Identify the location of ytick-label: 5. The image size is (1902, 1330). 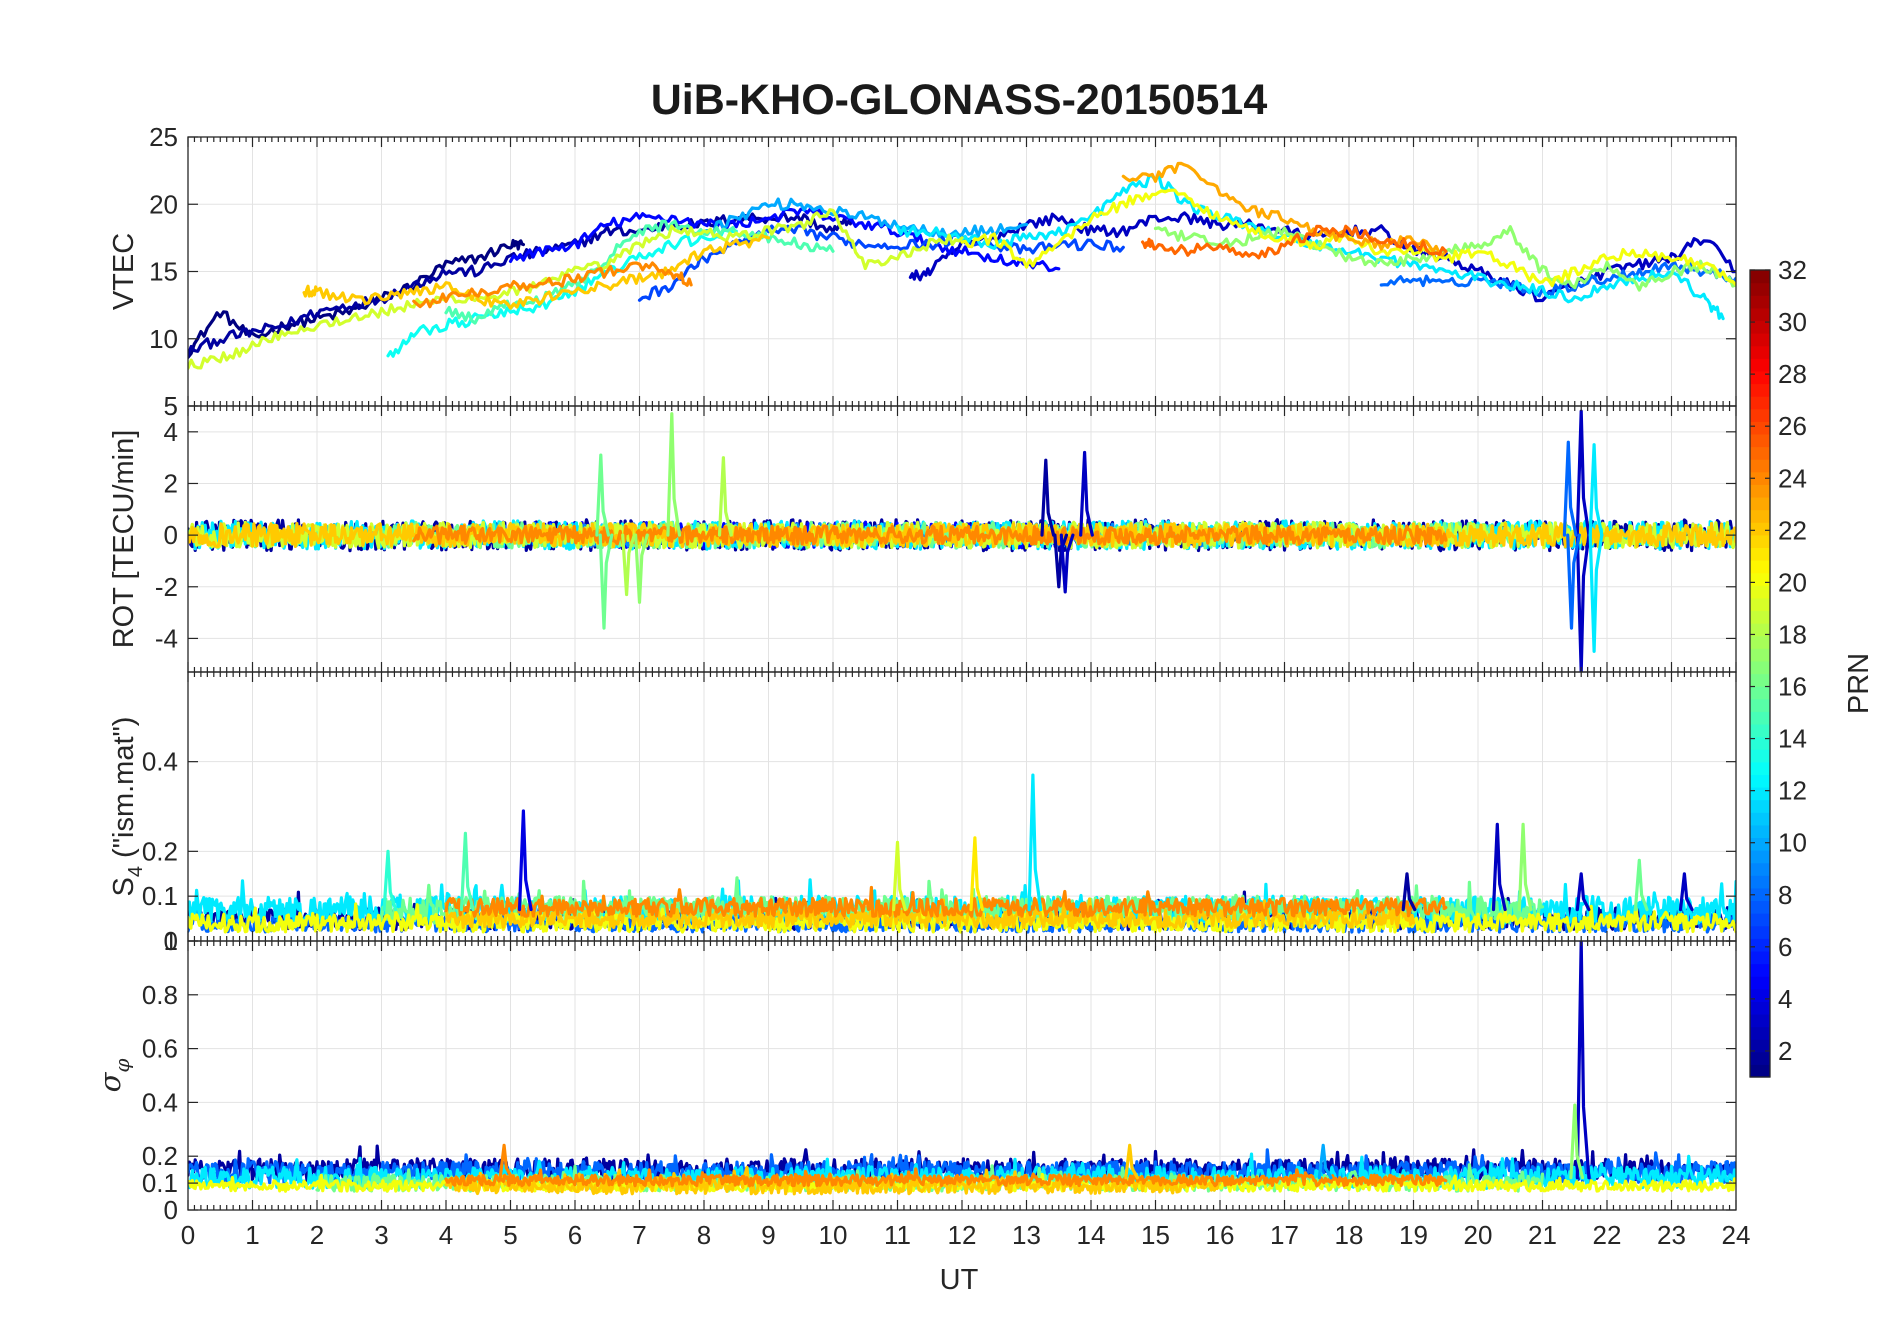
(171, 406).